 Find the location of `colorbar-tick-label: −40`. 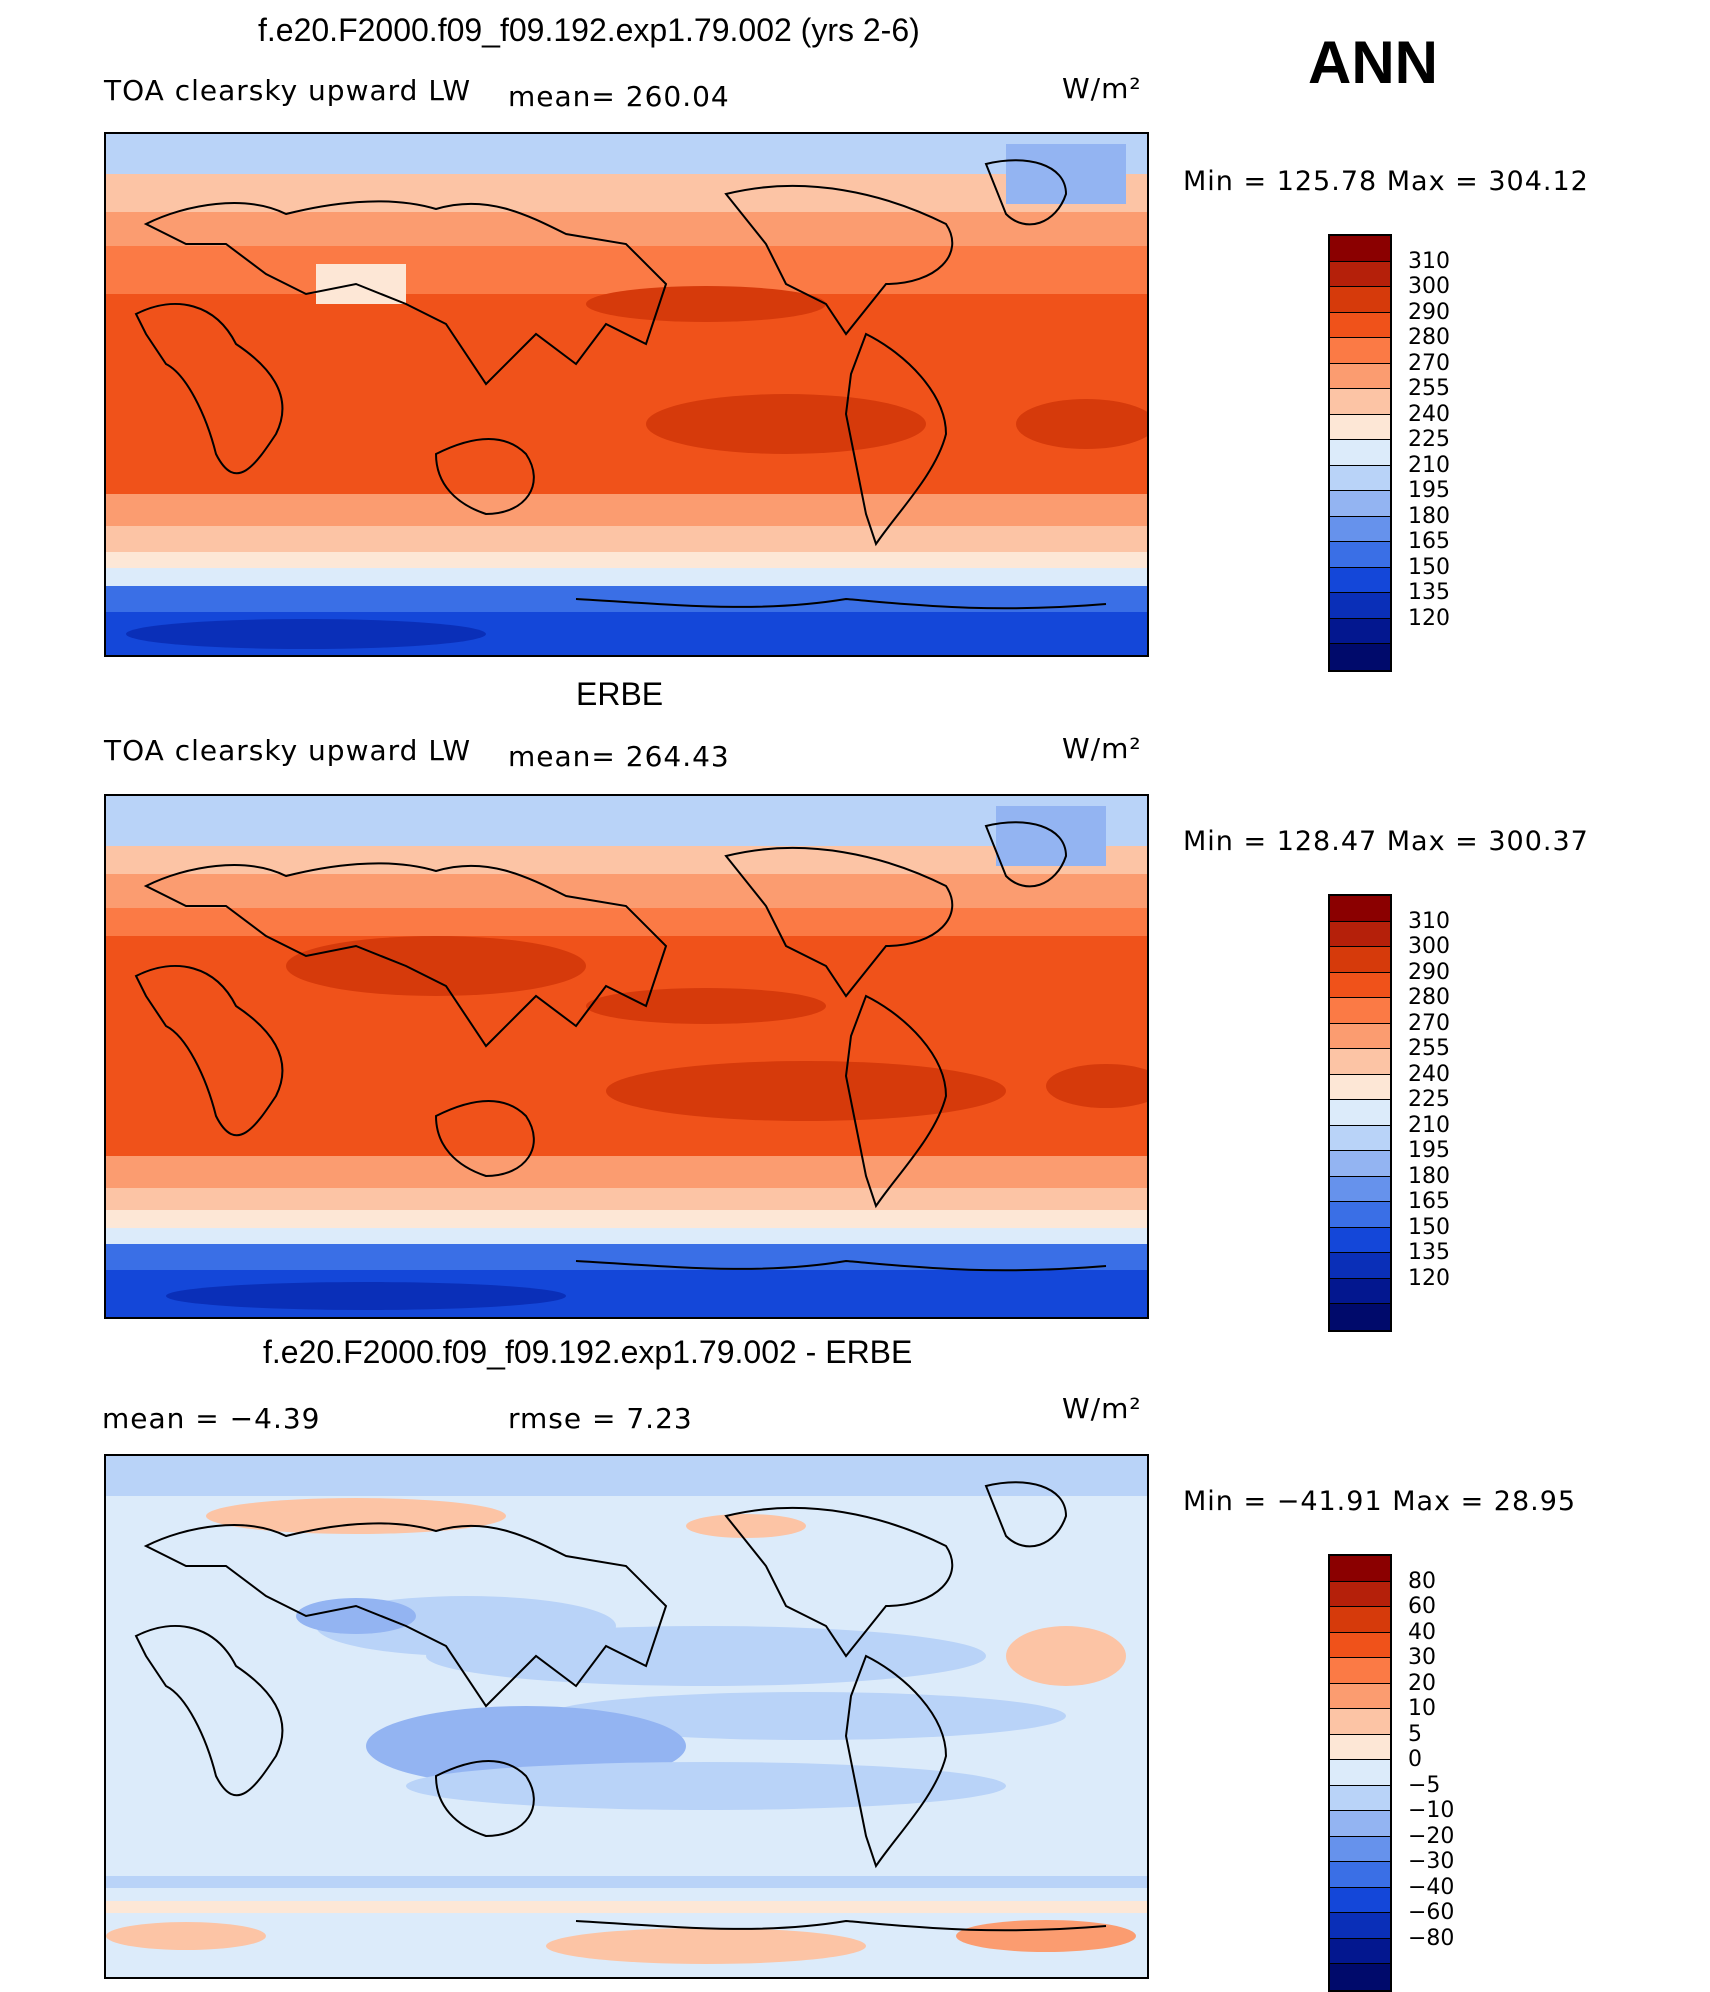

colorbar-tick-label: −40 is located at coordinates (1431, 1887).